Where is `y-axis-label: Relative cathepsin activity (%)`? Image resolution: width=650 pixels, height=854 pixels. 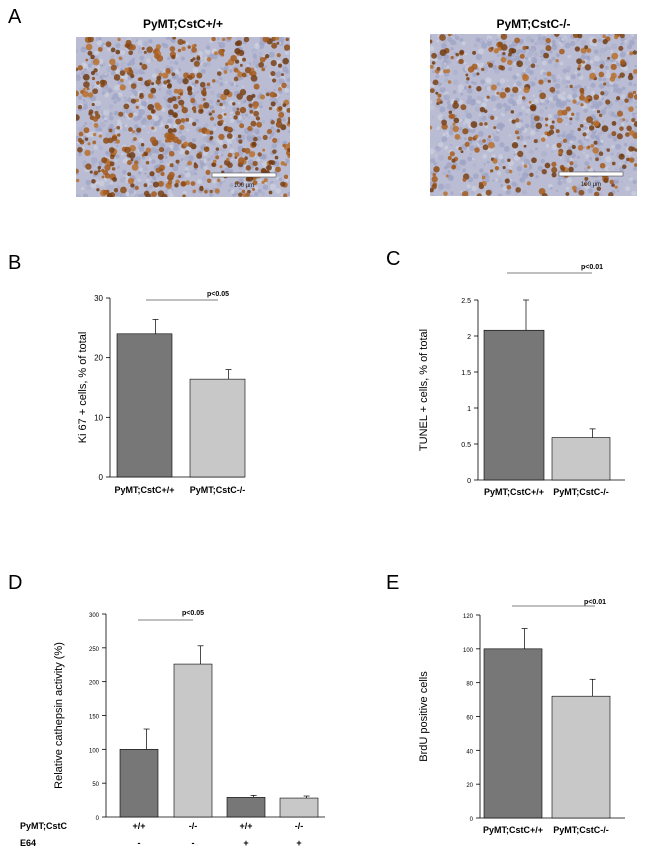 y-axis-label: Relative cathepsin activity (%) is located at coordinates (59, 715).